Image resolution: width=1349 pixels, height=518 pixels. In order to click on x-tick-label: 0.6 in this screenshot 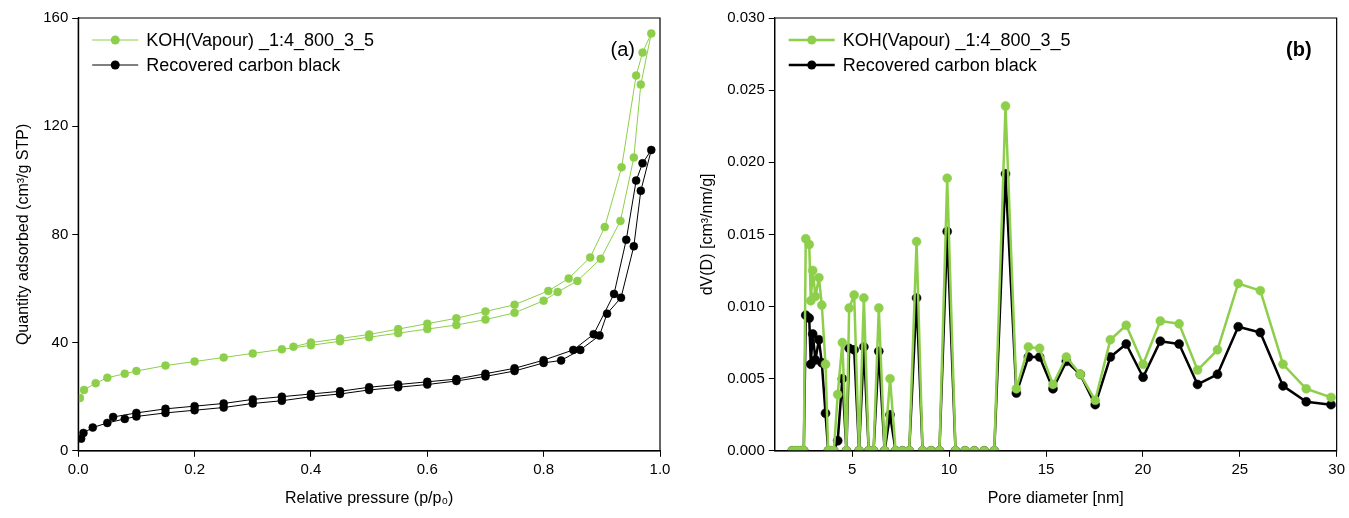, I will do `click(427, 468)`.